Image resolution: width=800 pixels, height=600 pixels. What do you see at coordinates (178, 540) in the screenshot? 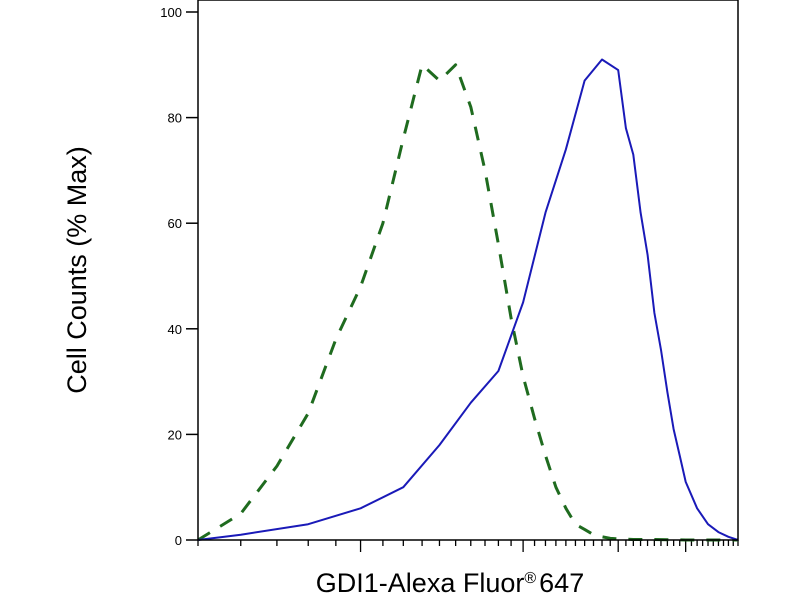
I see `y-tick-label: 0` at bounding box center [178, 540].